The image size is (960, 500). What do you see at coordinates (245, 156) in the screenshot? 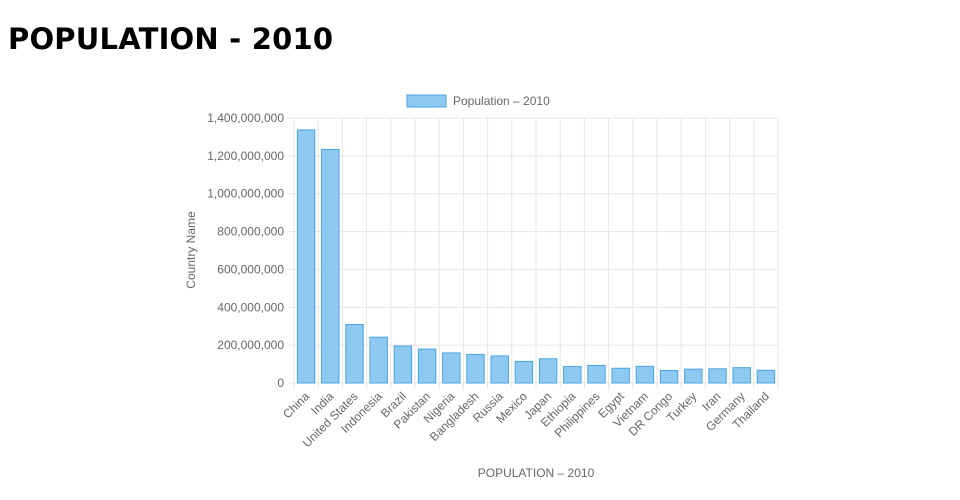
I see `y-tick-label: 1,200,000,000` at bounding box center [245, 156].